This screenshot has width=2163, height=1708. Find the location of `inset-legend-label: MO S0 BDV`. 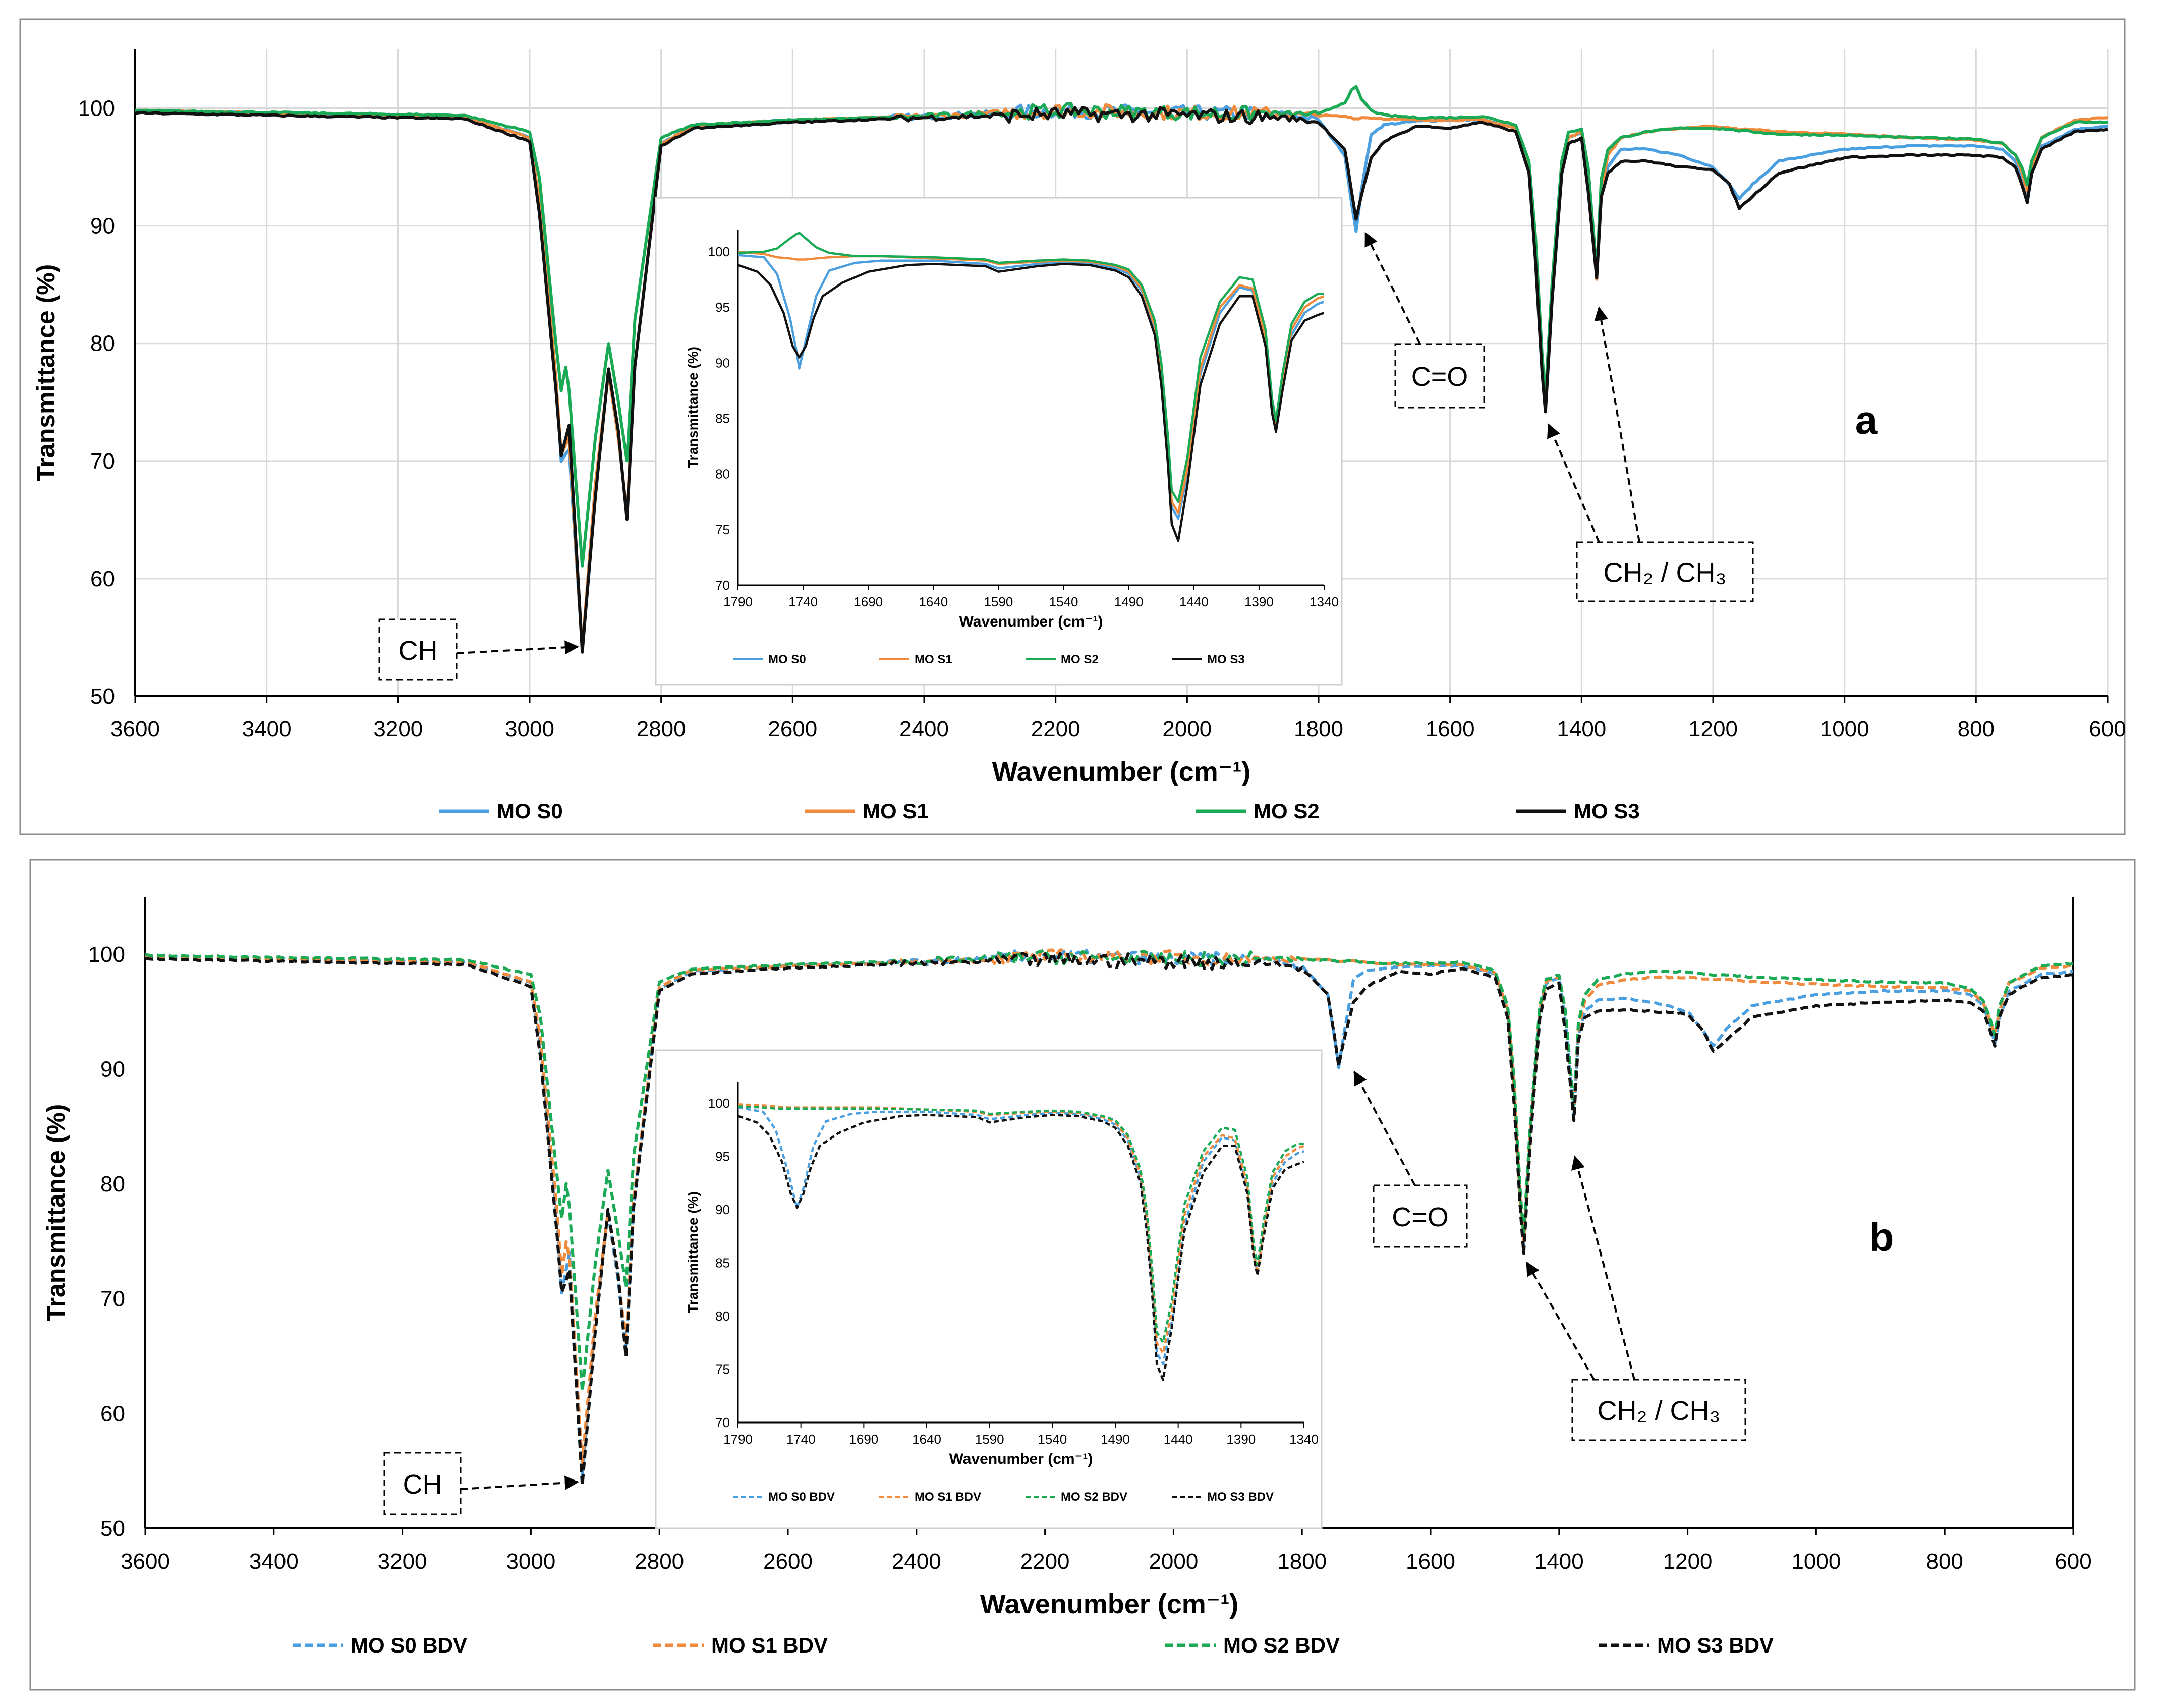

inset-legend-label: MO S0 BDV is located at coordinates (802, 1497).